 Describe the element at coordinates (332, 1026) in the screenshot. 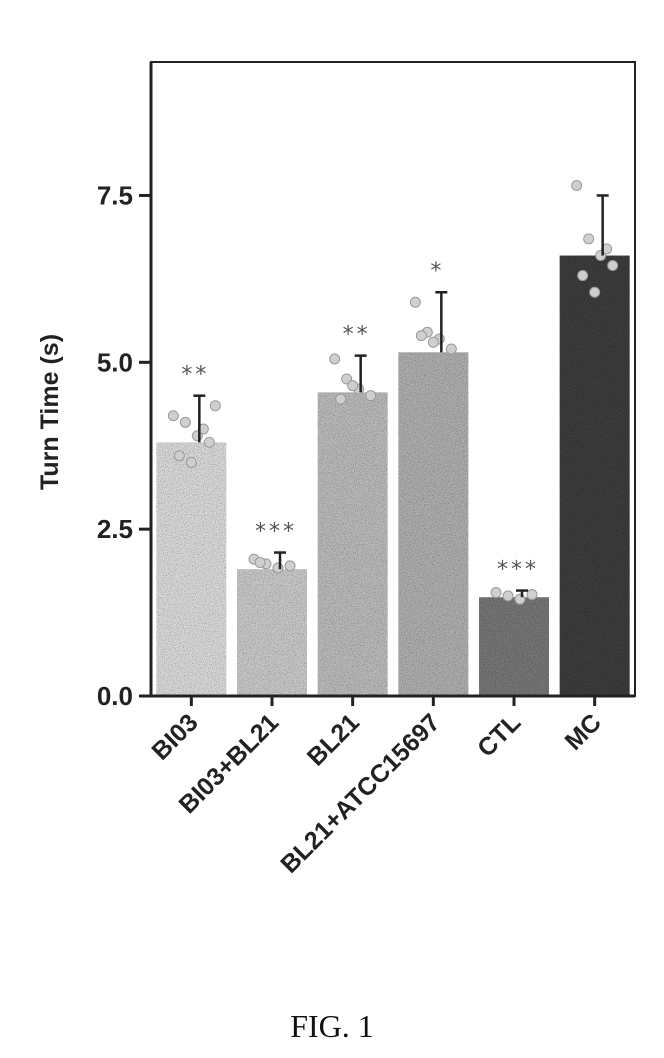

I see `figure-caption: FIG. 1` at that location.